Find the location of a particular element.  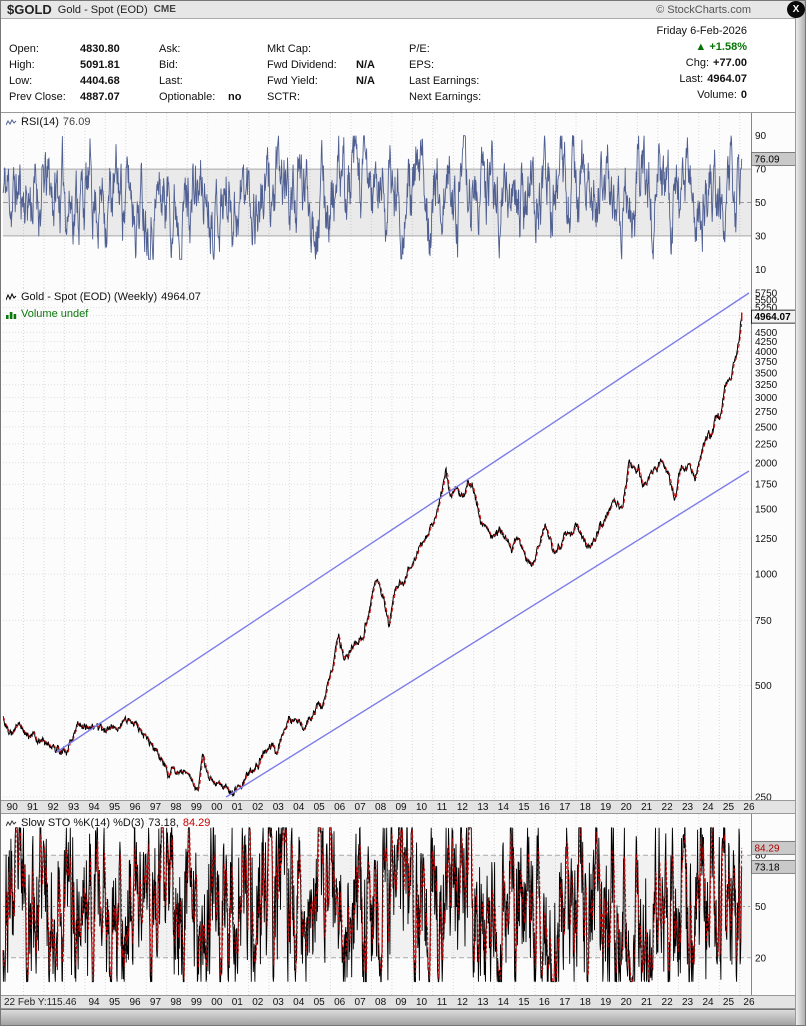

quote-row: High: 5091.81 is located at coordinates (84, 65).